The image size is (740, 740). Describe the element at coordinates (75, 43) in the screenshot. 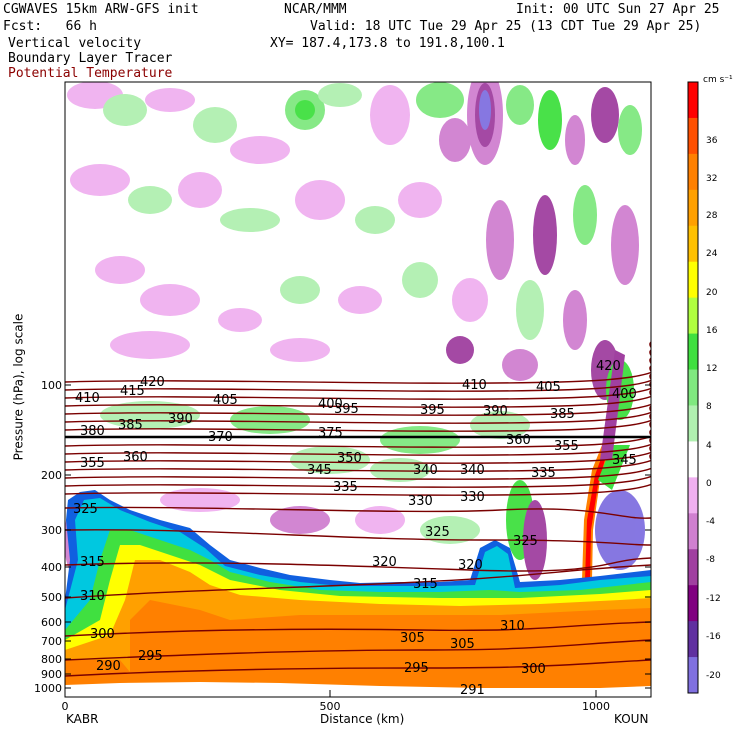

I see `field-label-vertical-velocity: Vertical velocity` at that location.